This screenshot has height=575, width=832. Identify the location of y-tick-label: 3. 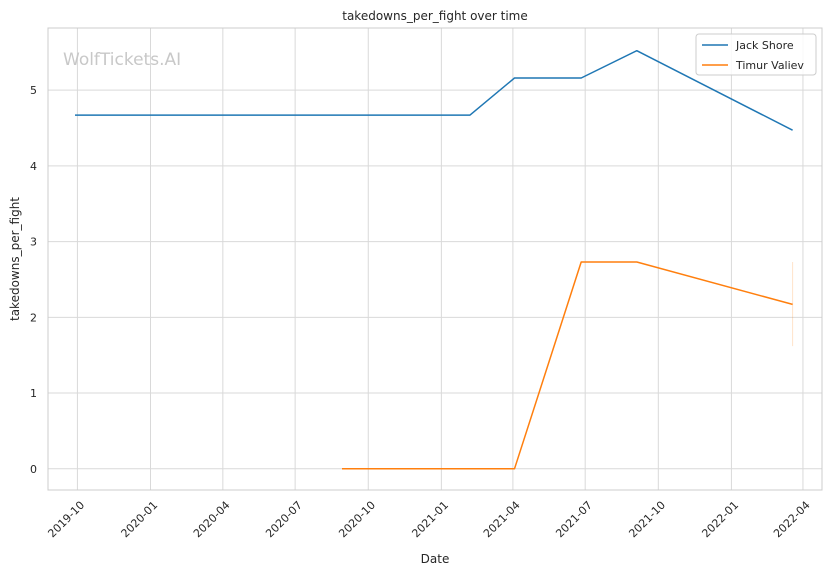
(33, 242).